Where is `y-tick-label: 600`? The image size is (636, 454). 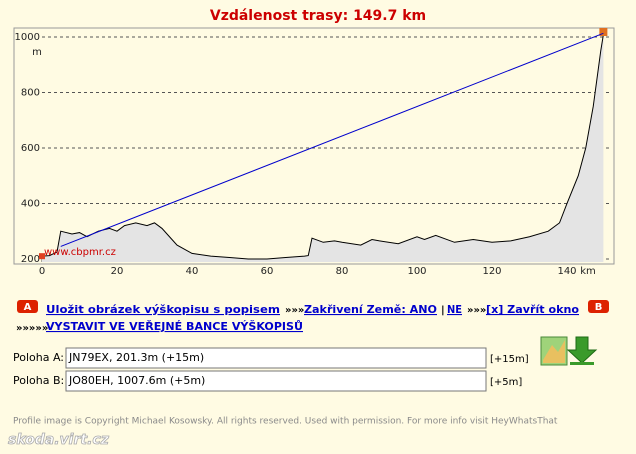
y-tick-label: 600 is located at coordinates (30, 148).